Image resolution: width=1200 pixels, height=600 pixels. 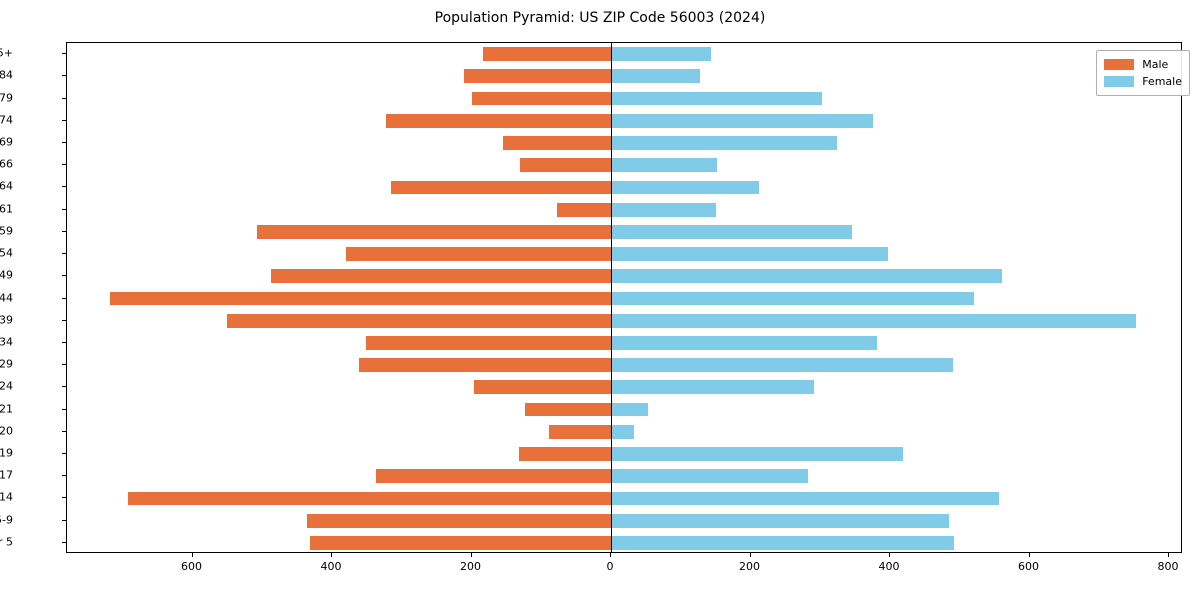 What do you see at coordinates (6, 98) in the screenshot?
I see `y-axis-tick-label: 75-79` at bounding box center [6, 98].